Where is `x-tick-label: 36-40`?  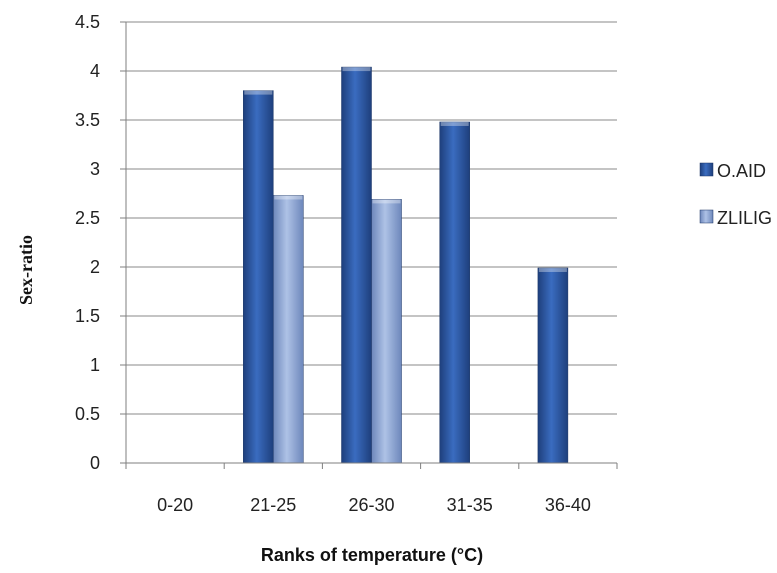 x-tick-label: 36-40 is located at coordinates (568, 505).